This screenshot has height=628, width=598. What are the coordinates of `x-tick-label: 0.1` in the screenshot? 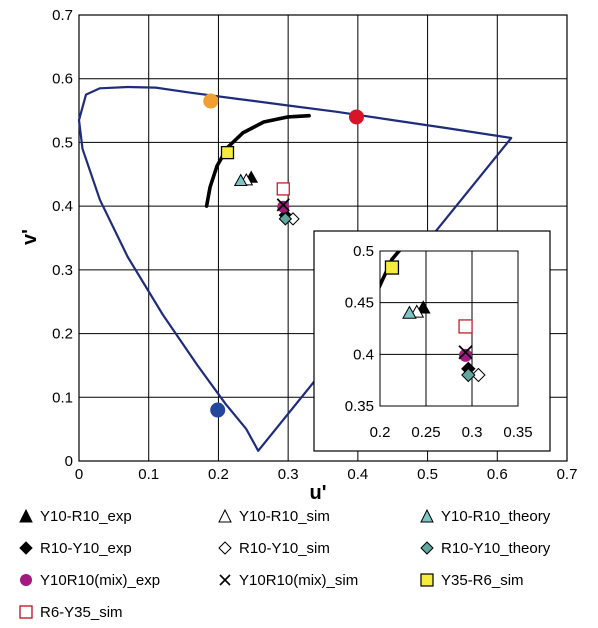 It's located at (148, 474).